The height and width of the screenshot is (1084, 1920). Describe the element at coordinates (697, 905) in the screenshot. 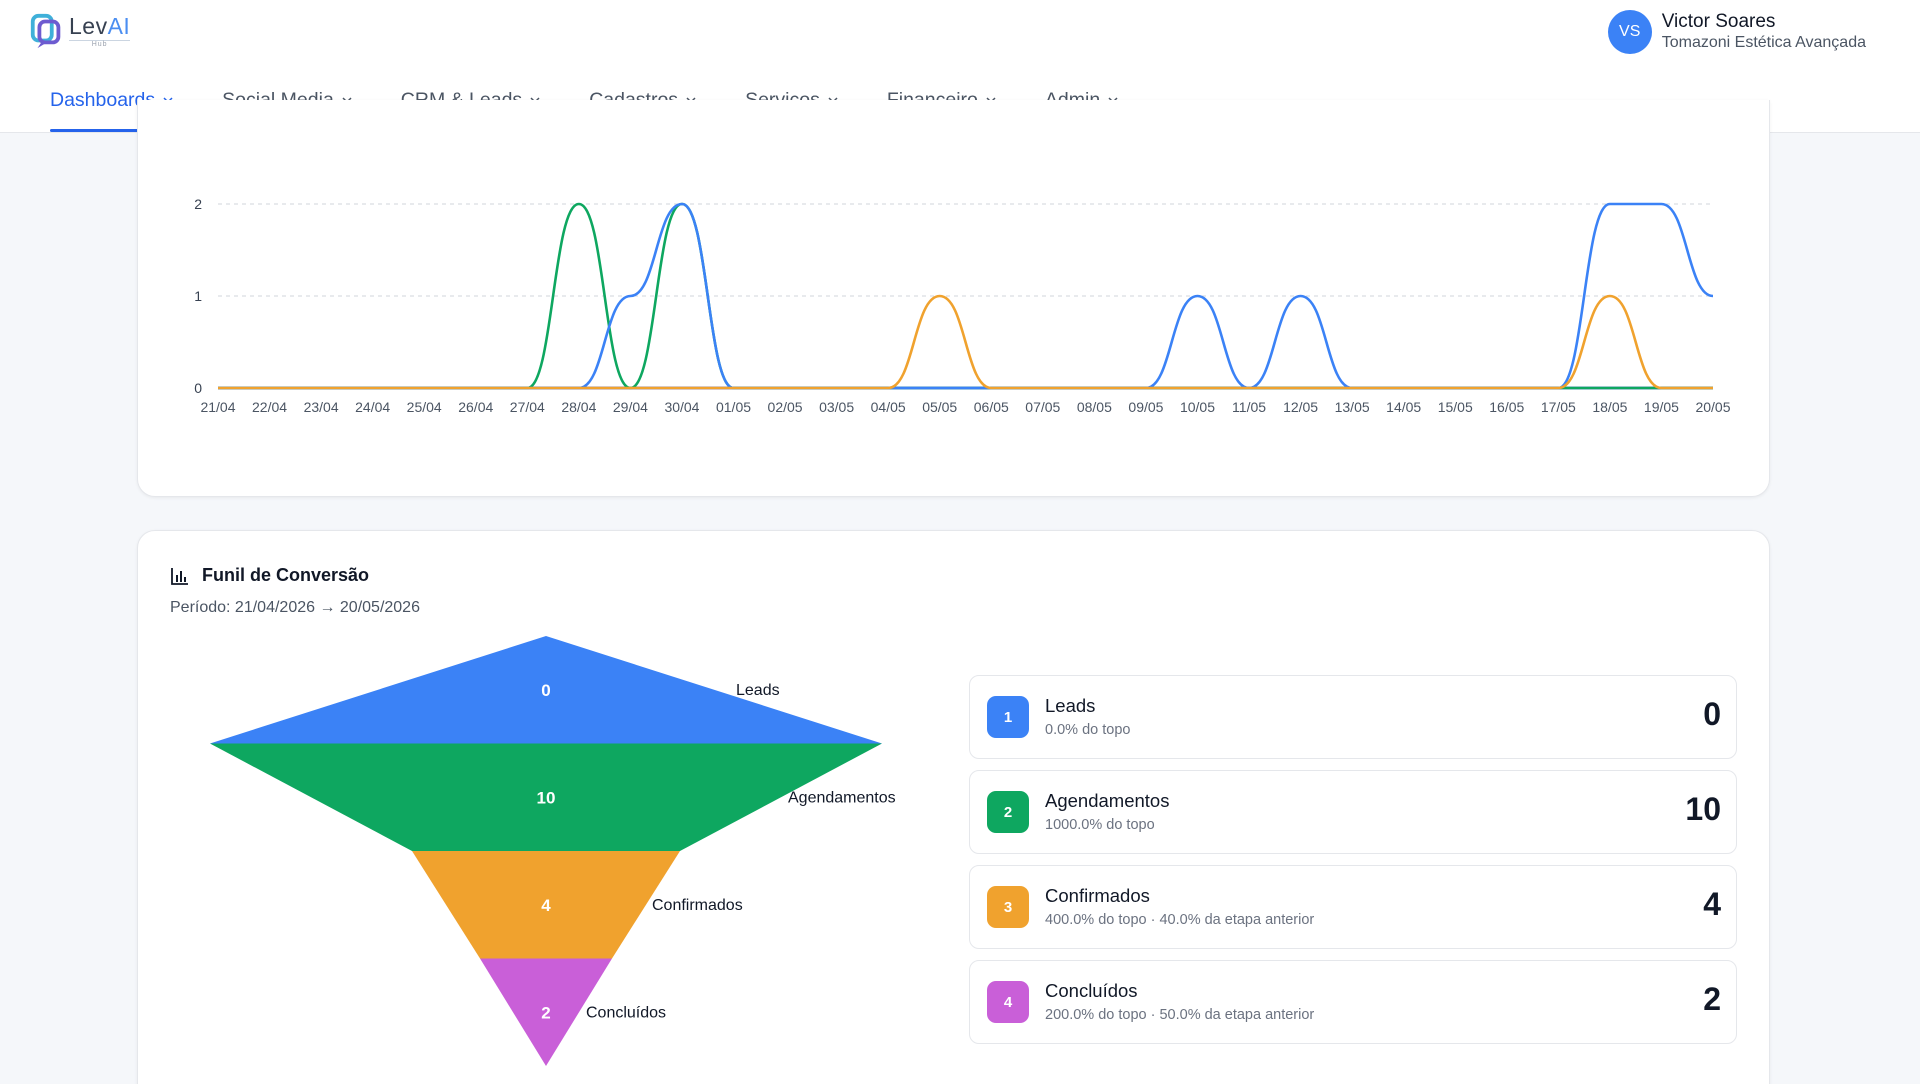

I see `funnel-stage-label: Confirmados` at that location.